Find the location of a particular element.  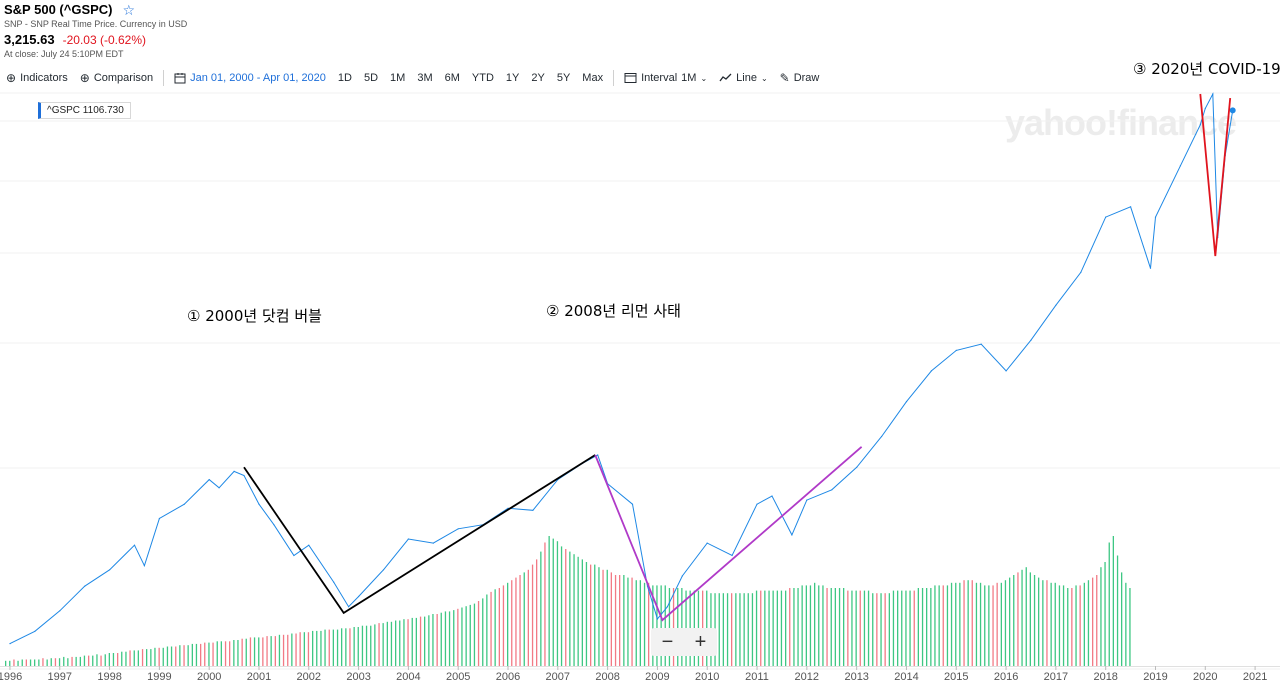

draw-label: Draw is located at coordinates (806, 78).